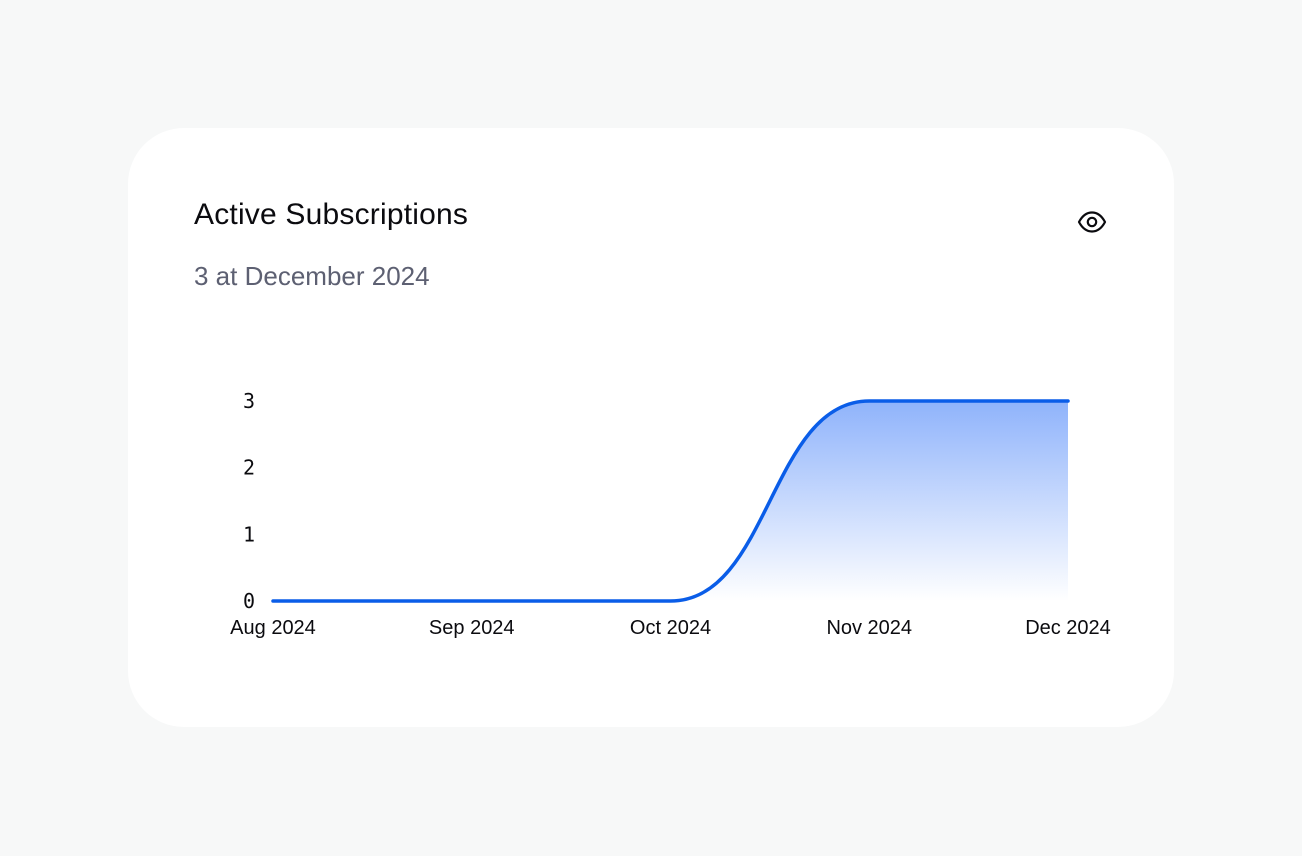 Image resolution: width=1302 pixels, height=856 pixels. I want to click on card-subtitle: 3 at December 2024, so click(312, 276).